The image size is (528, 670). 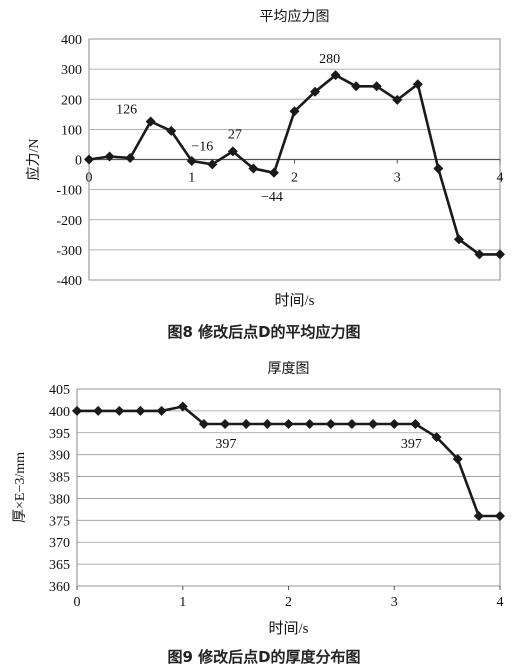 What do you see at coordinates (59, 390) in the screenshot?
I see `y-tick-label: 405` at bounding box center [59, 390].